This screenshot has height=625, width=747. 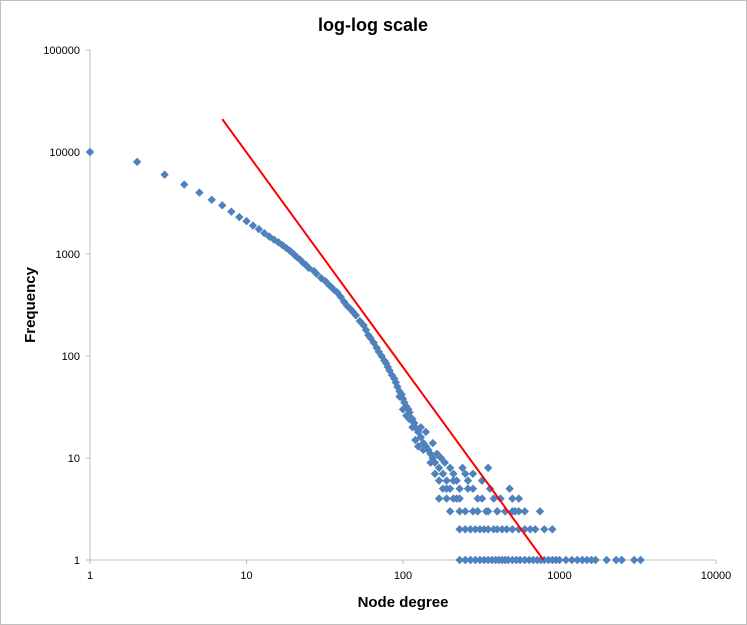 What do you see at coordinates (74, 459) in the screenshot?
I see `y-tick-label: 10` at bounding box center [74, 459].